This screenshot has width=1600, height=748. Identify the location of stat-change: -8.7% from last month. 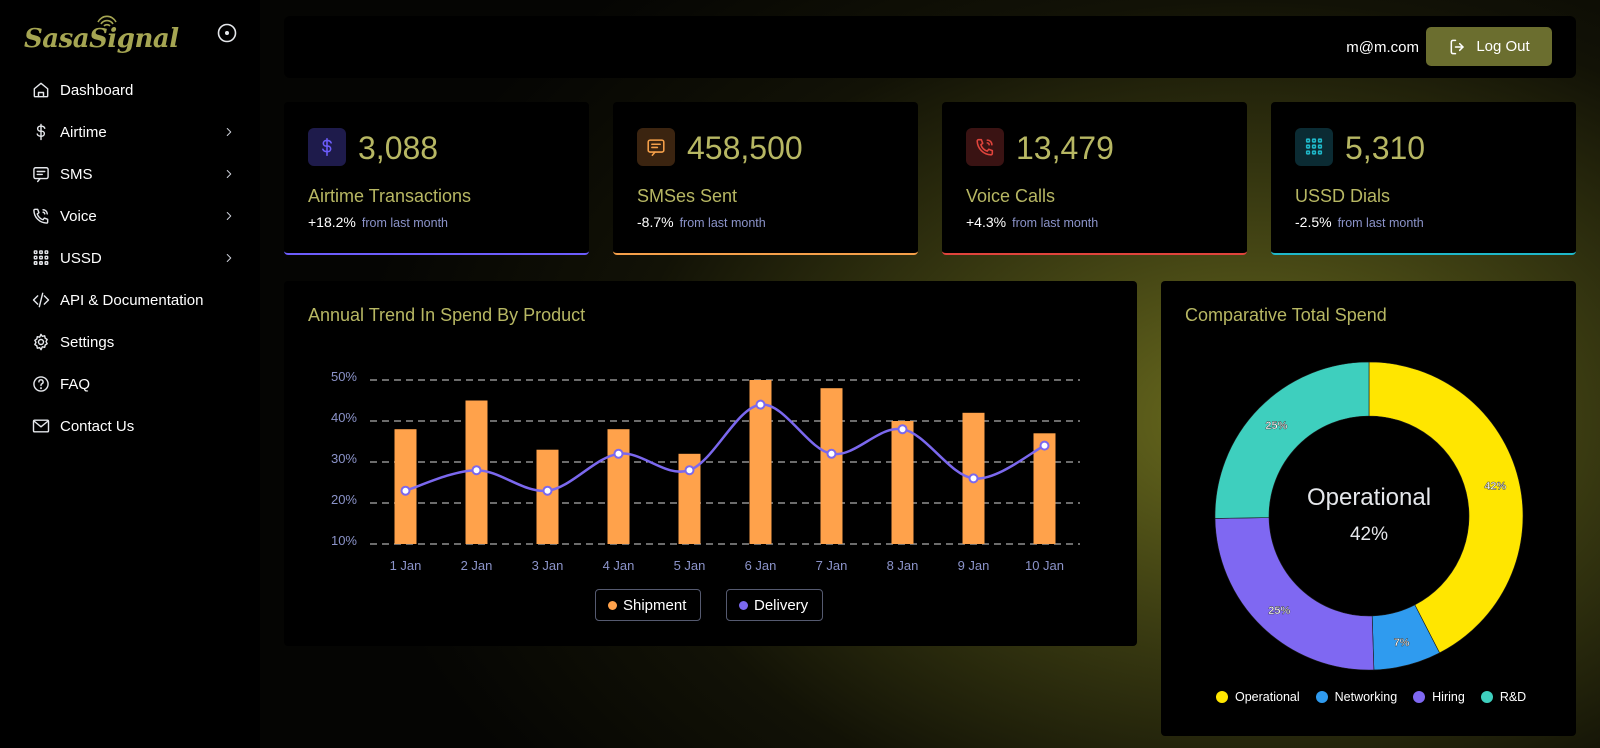
(701, 222).